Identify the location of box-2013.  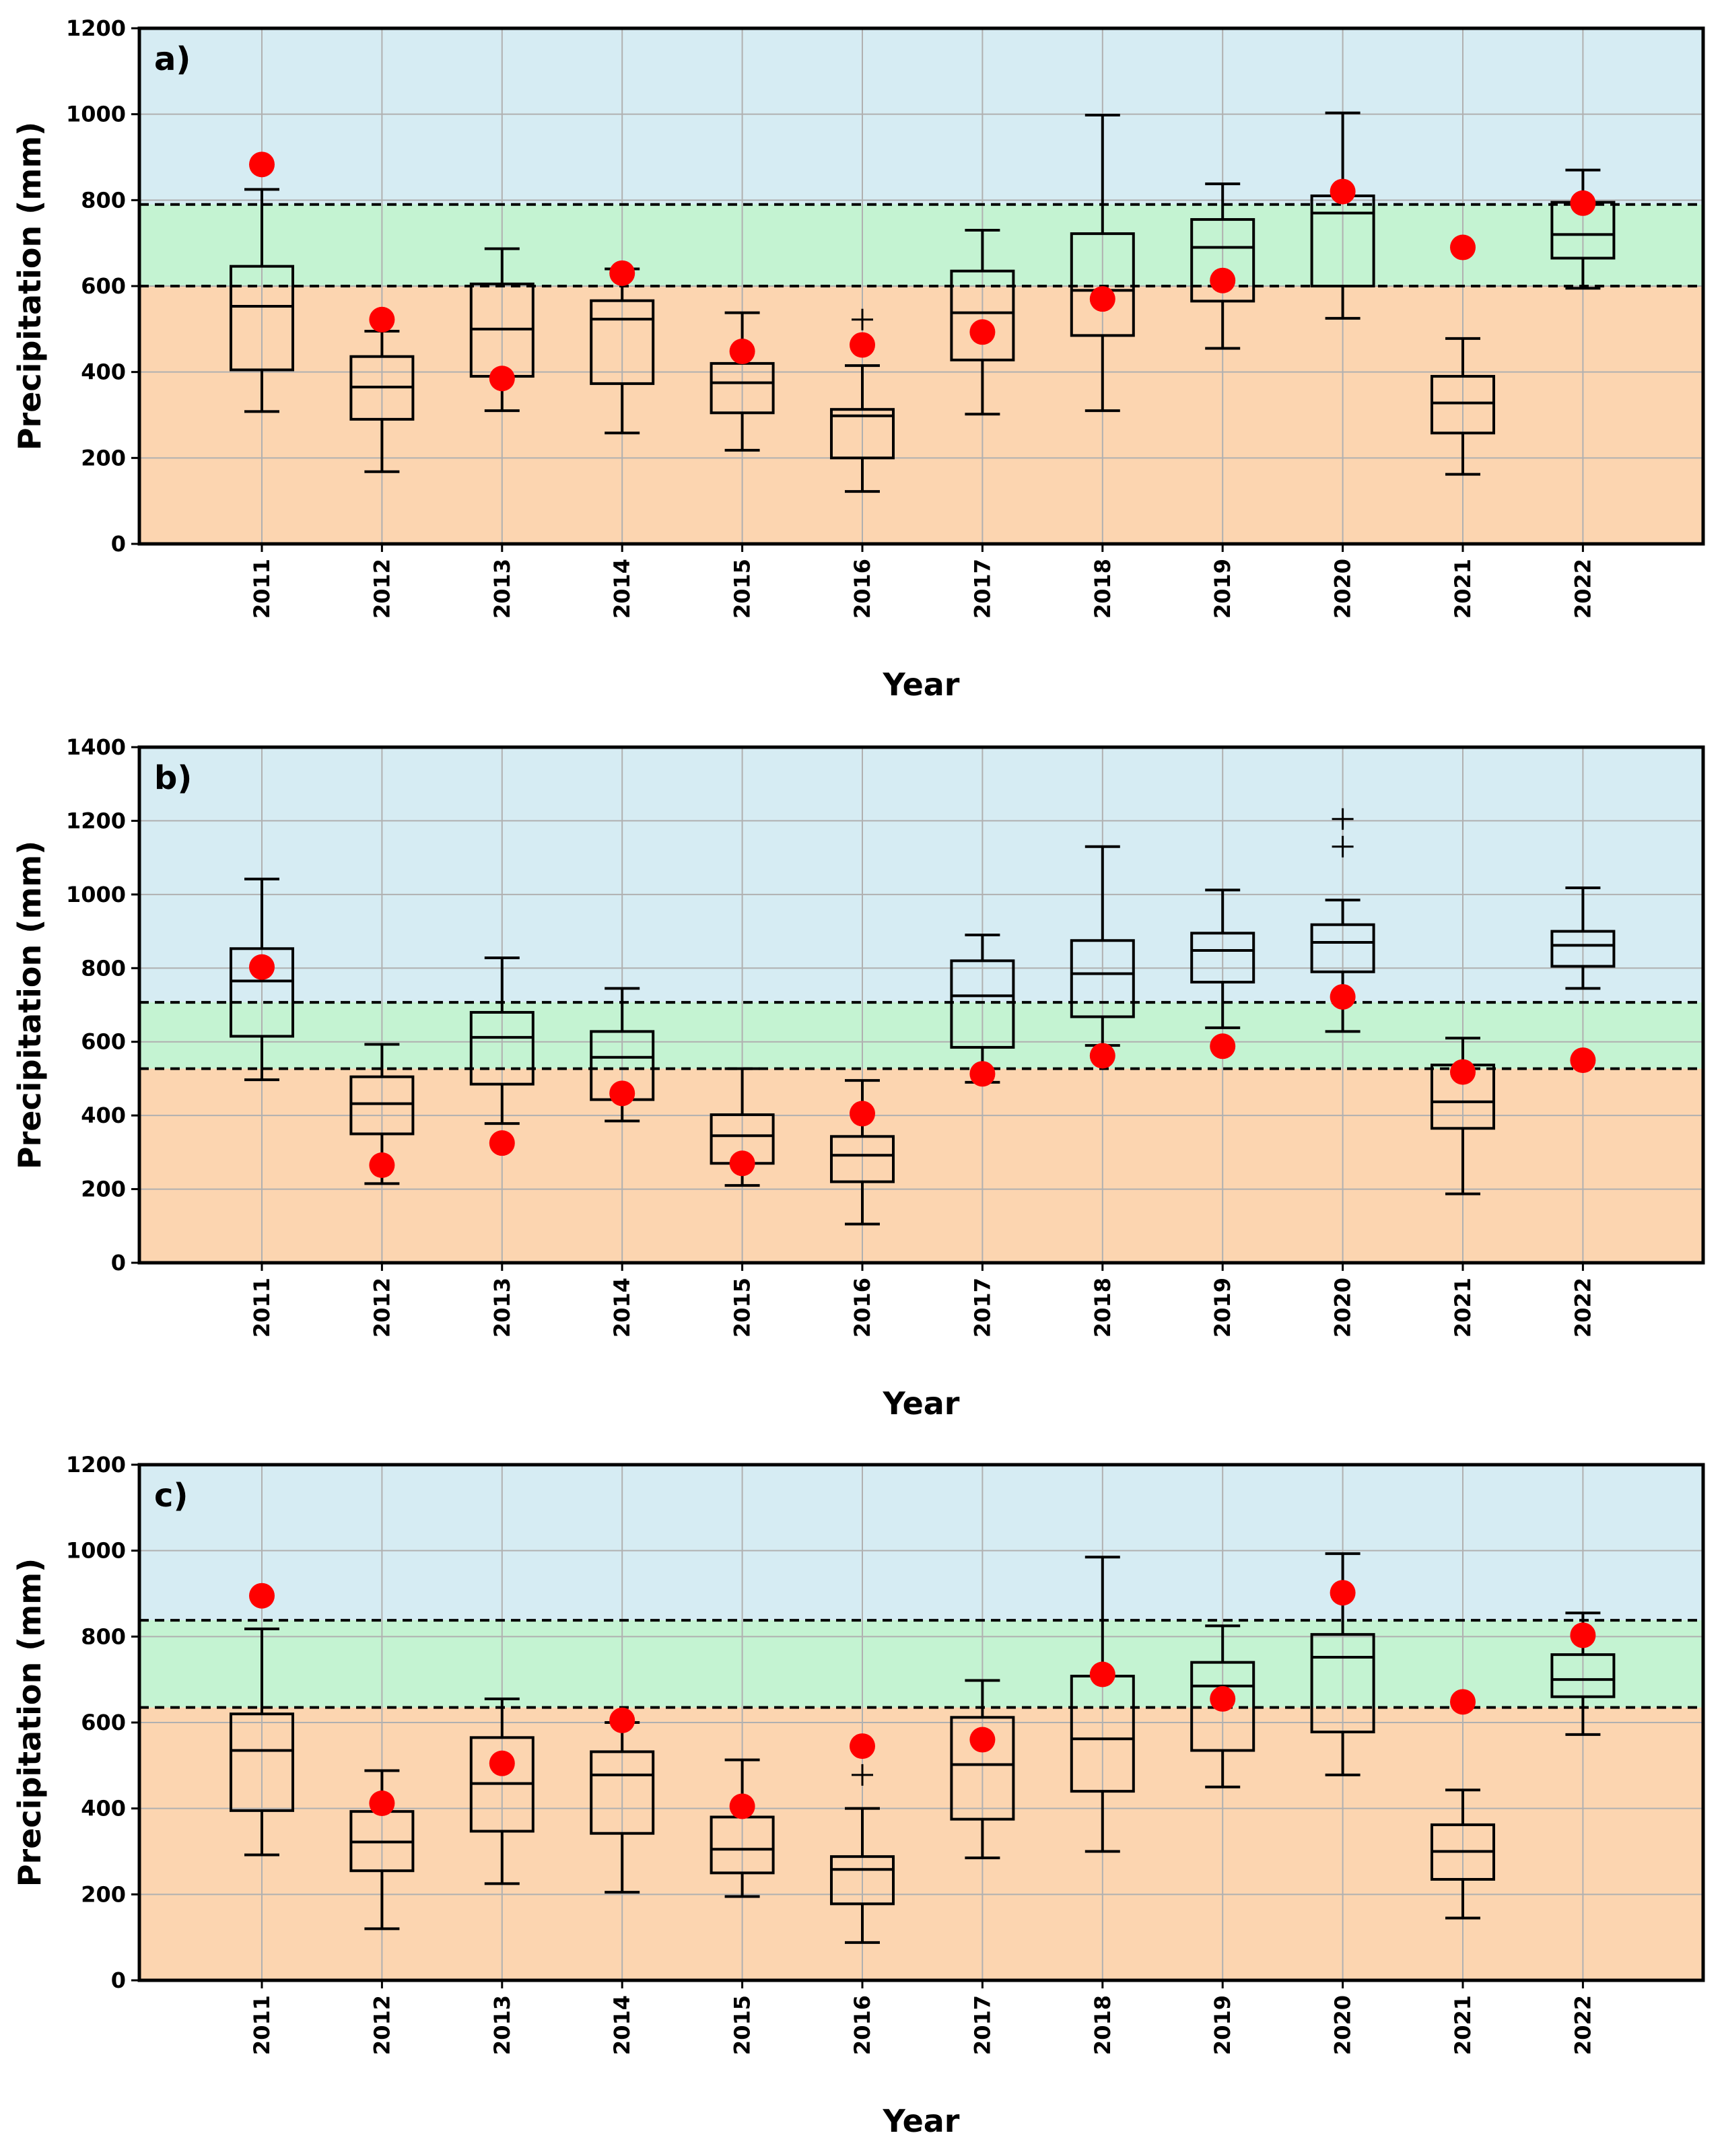
(502, 1791).